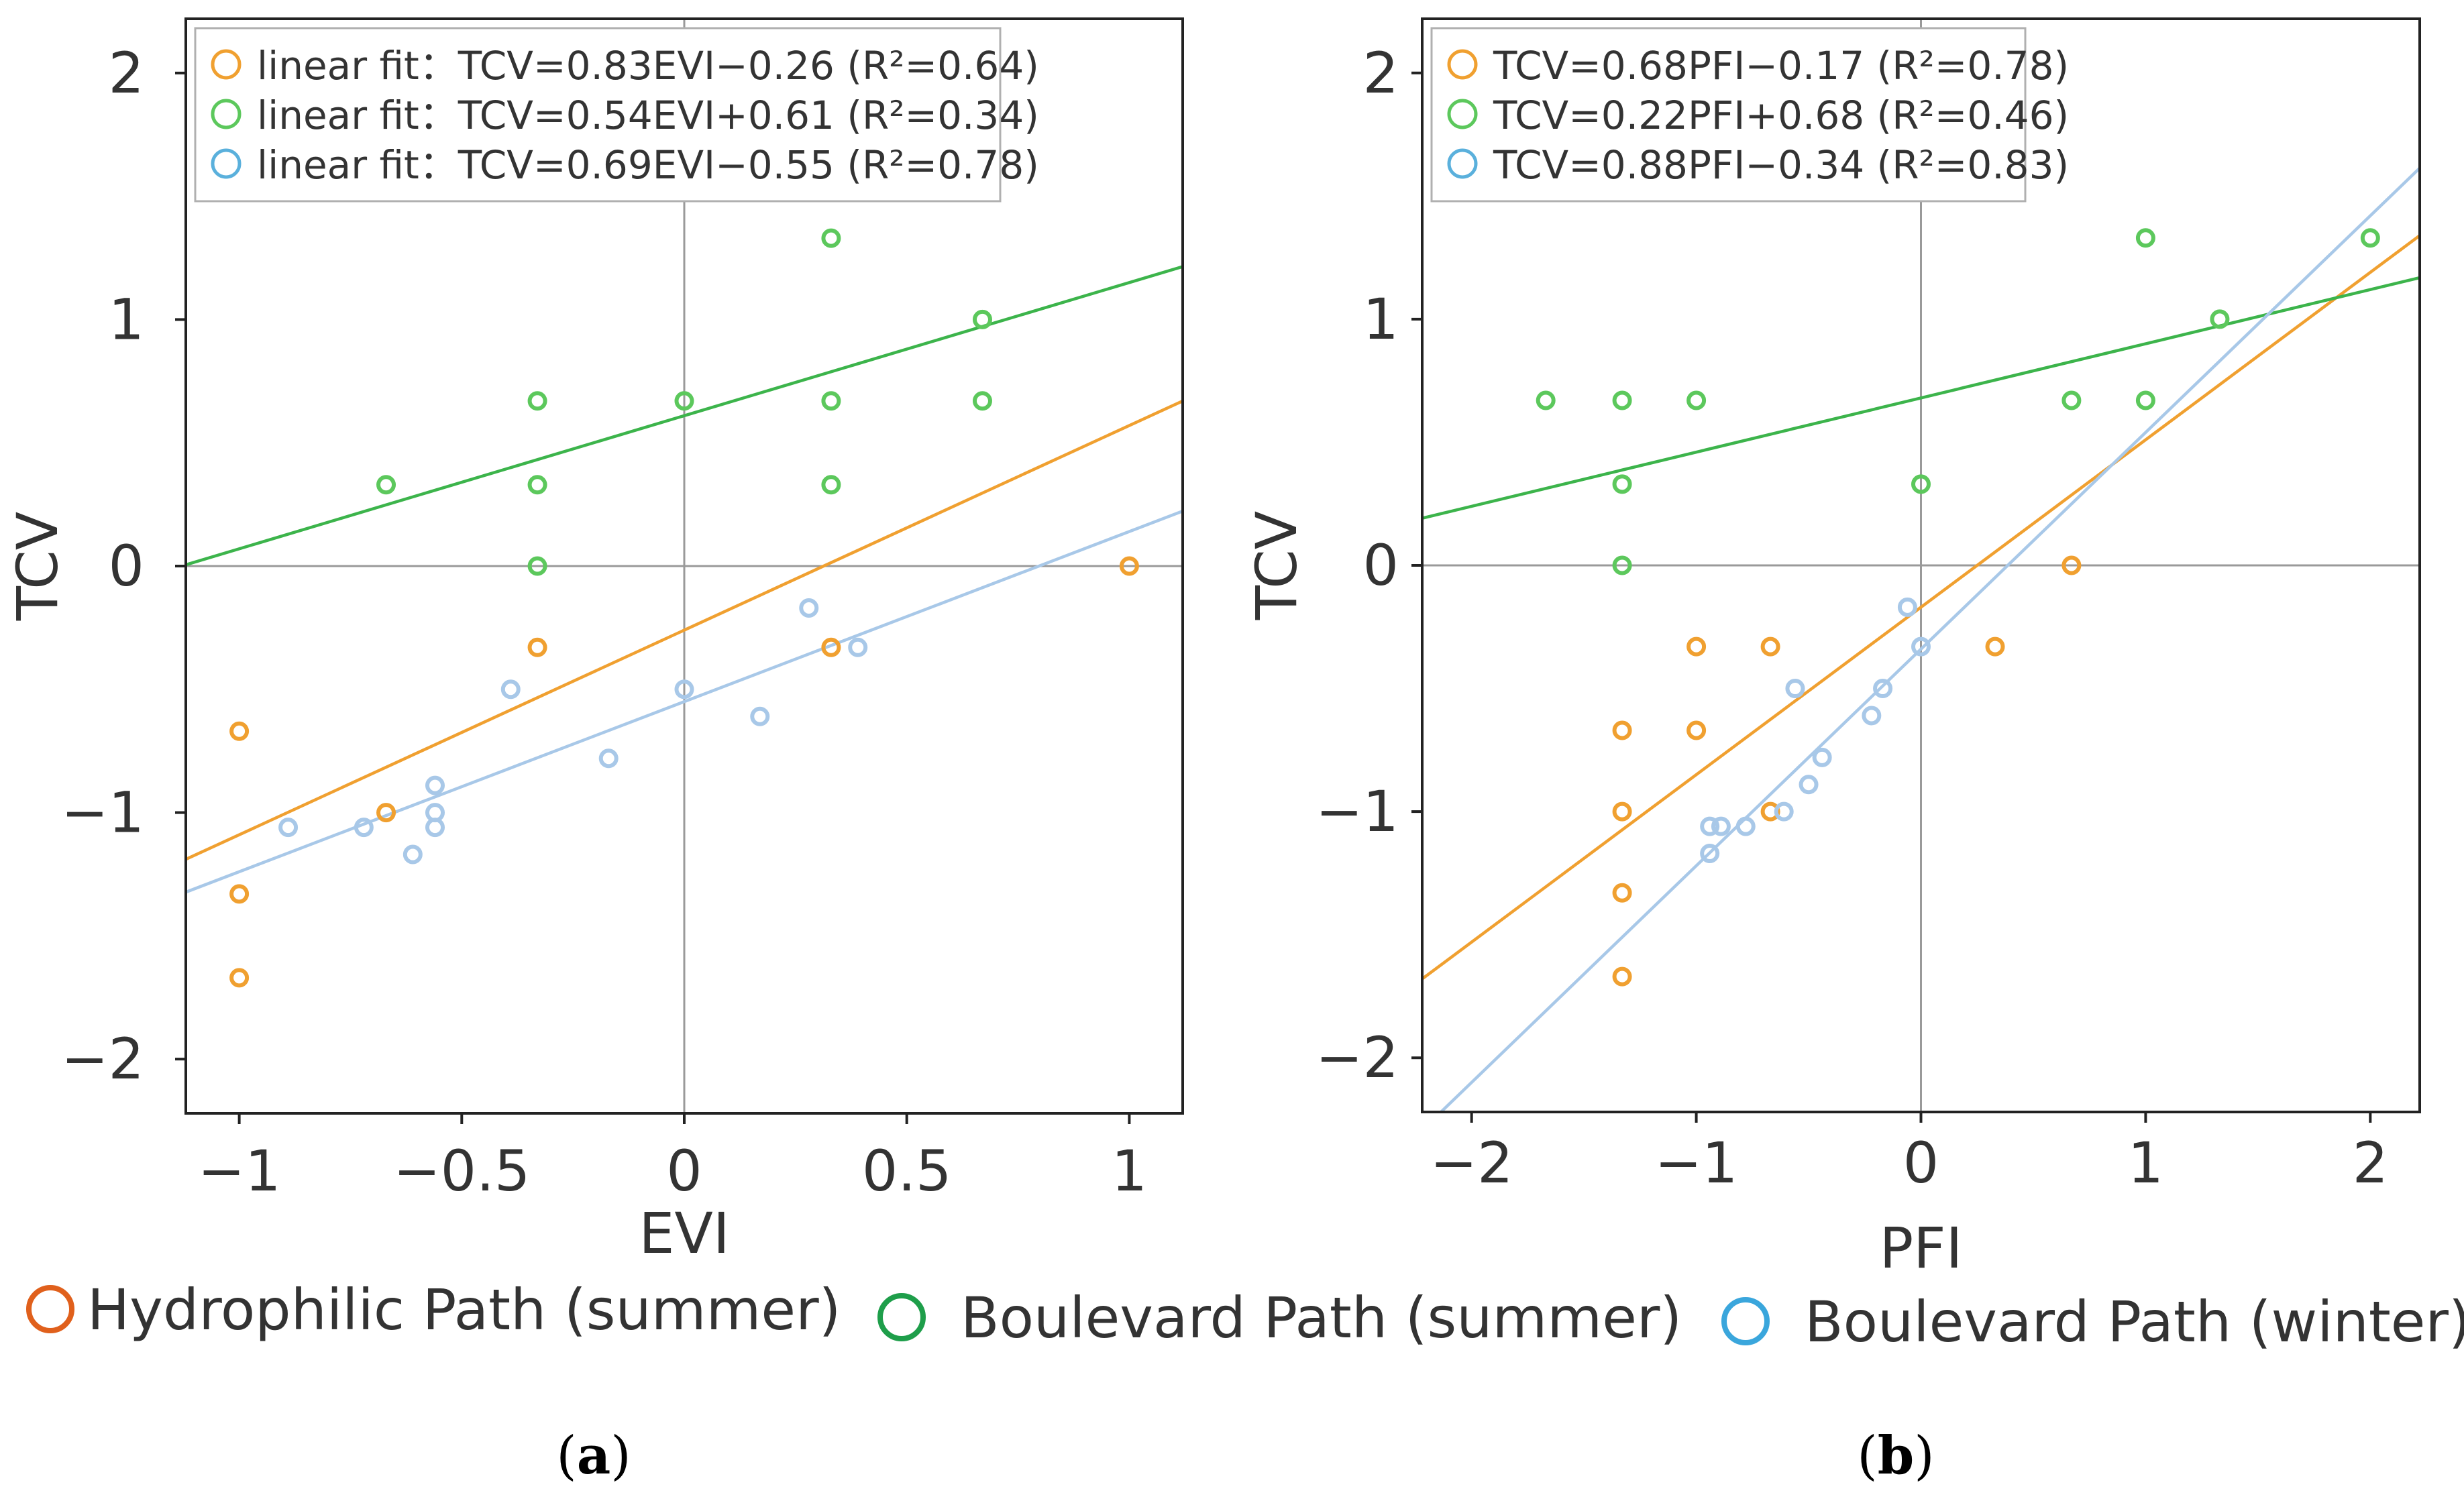 The image size is (2464, 1505). I want to click on panel-label: (b), so click(1895, 1455).